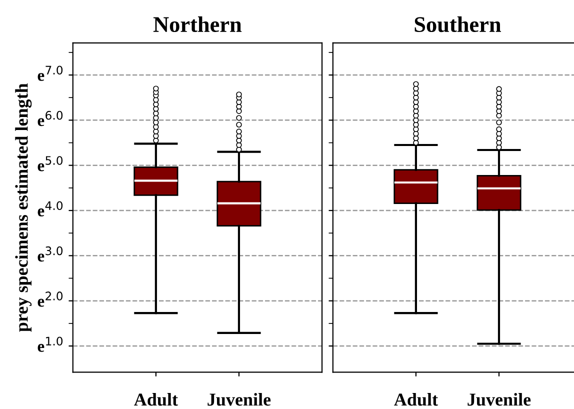 The width and height of the screenshot is (574, 409). I want to click on y-tick-label: e$^{5.0}$, so click(50, 164).